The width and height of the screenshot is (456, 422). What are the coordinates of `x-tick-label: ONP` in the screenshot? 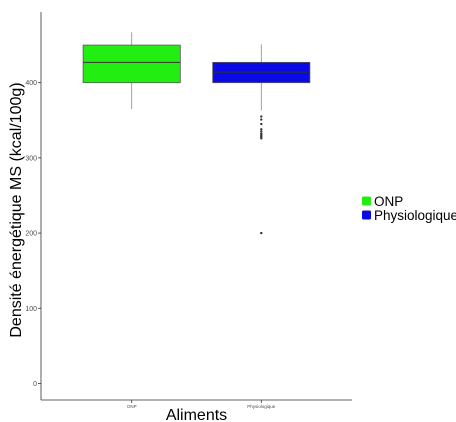 It's located at (132, 406).